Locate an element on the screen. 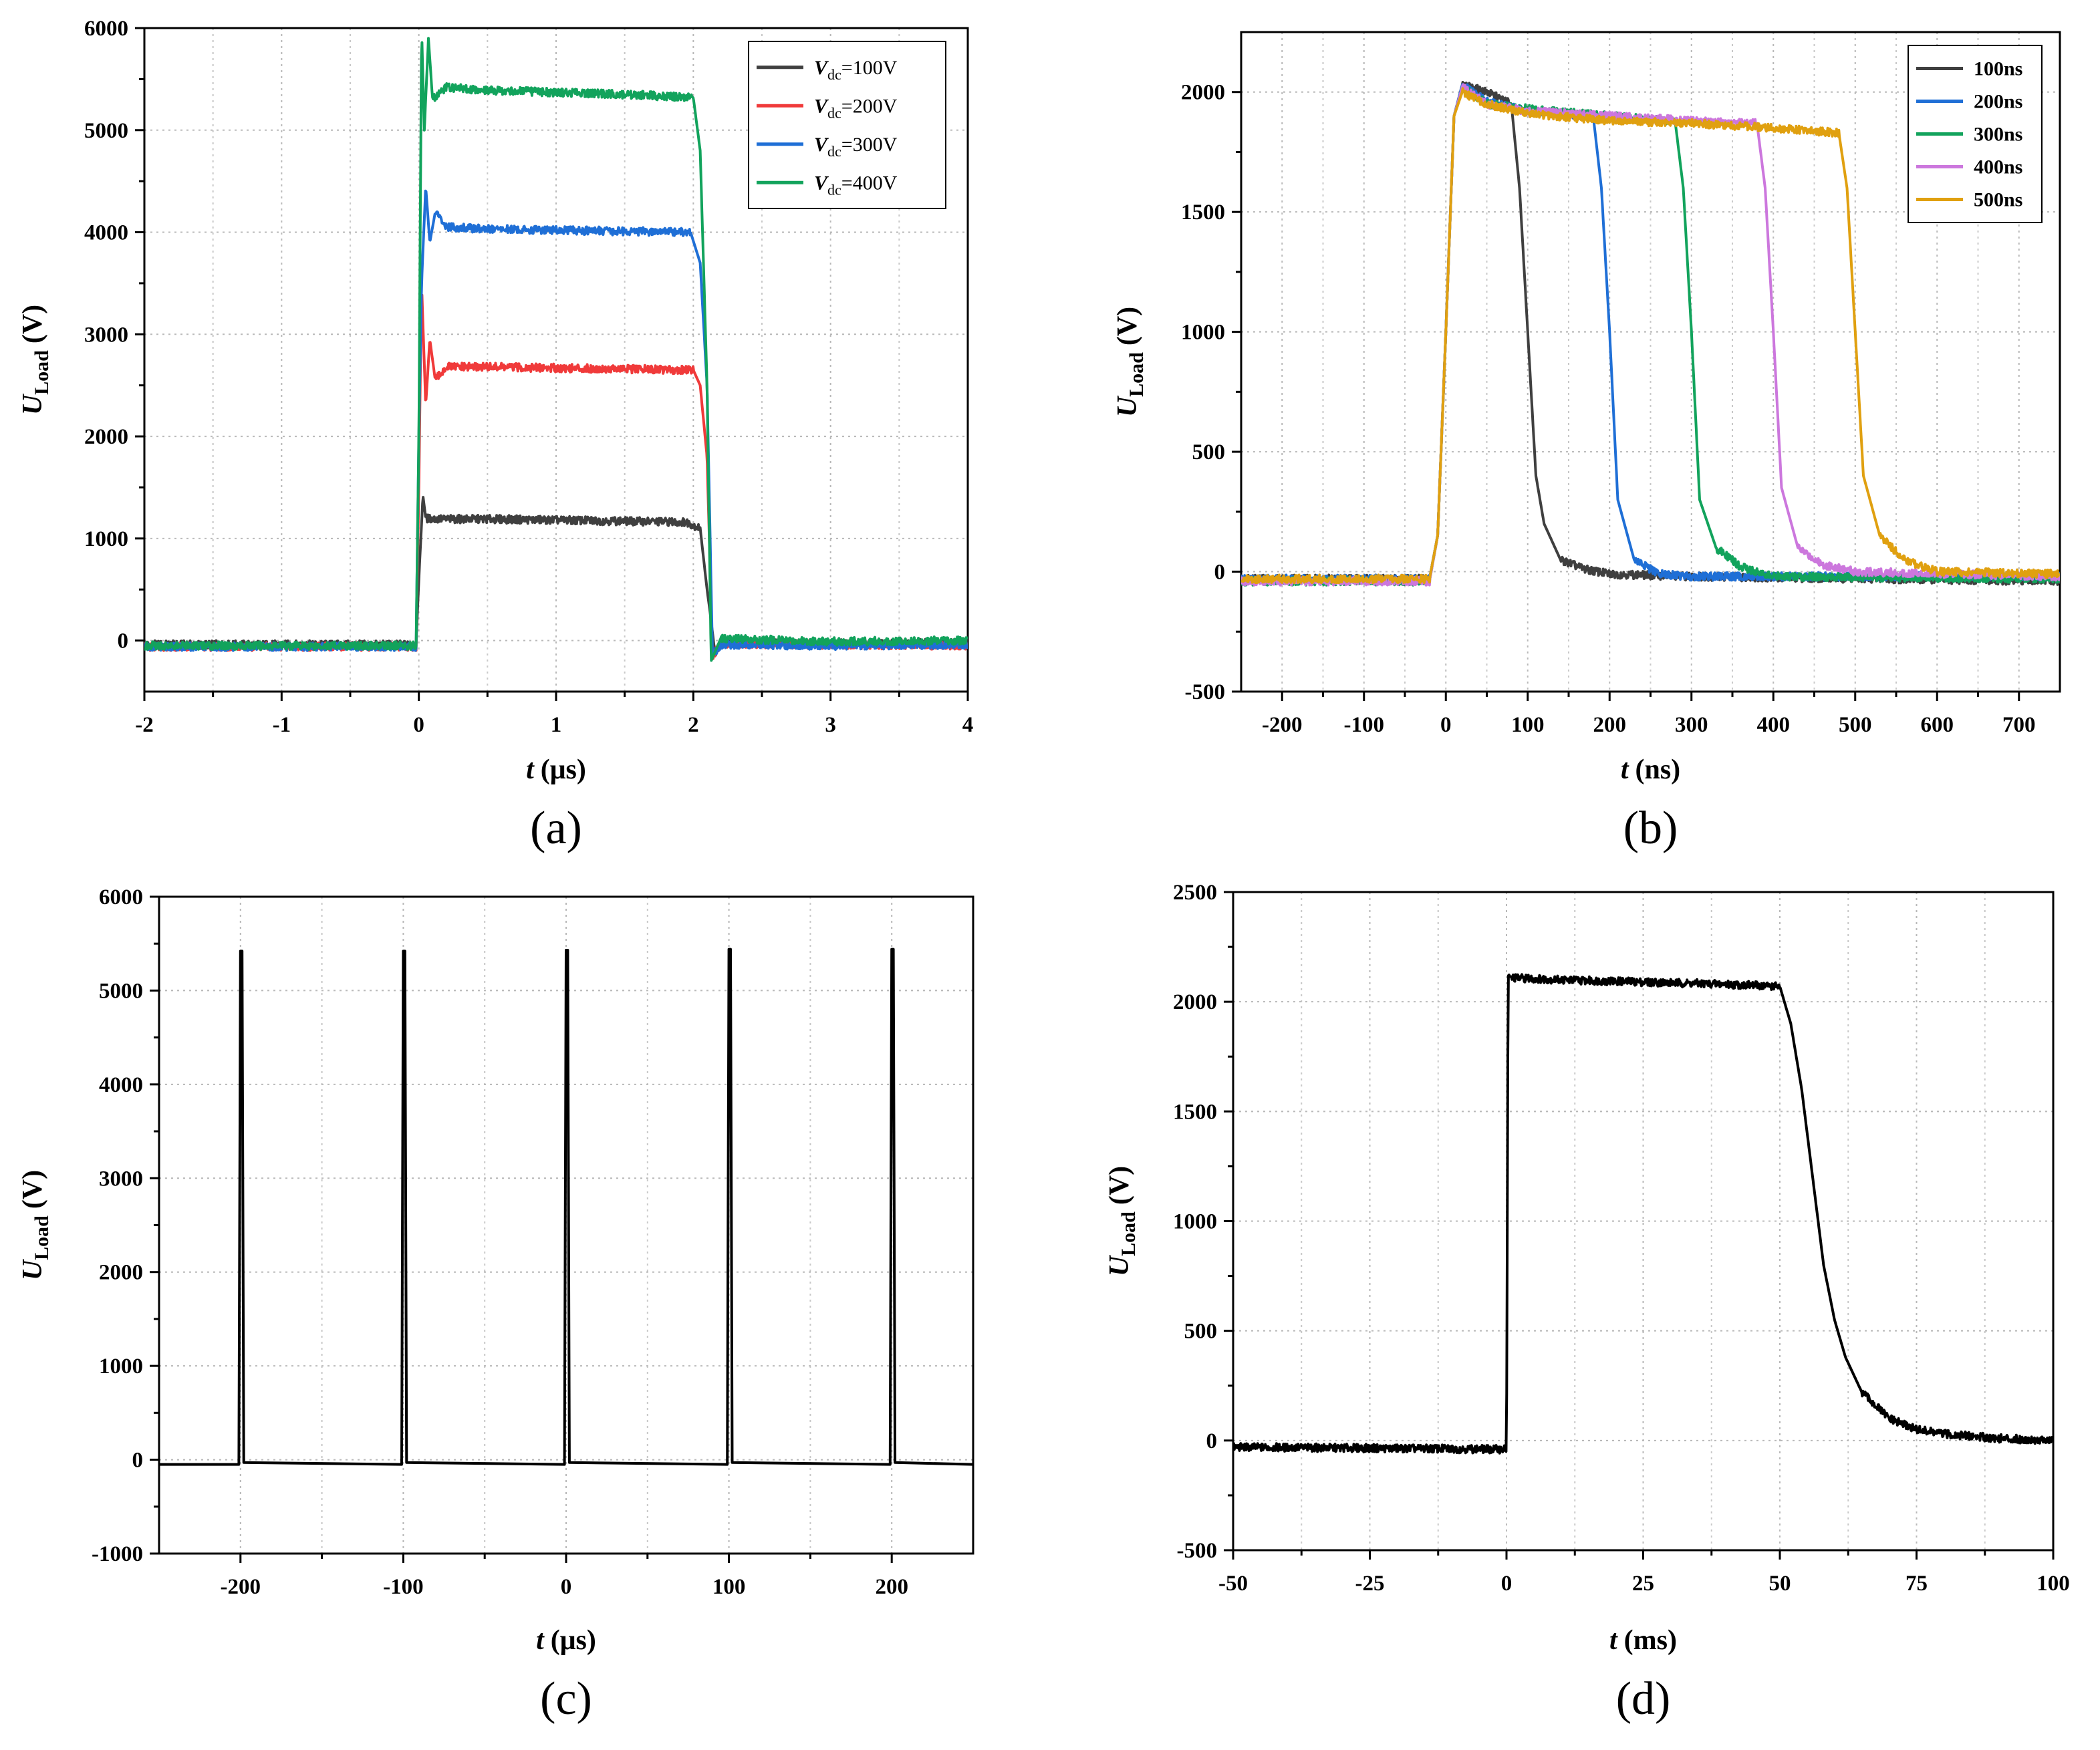 Image resolution: width=2100 pixels, height=1750 pixels. x-tick-label: 50 is located at coordinates (1780, 1584).